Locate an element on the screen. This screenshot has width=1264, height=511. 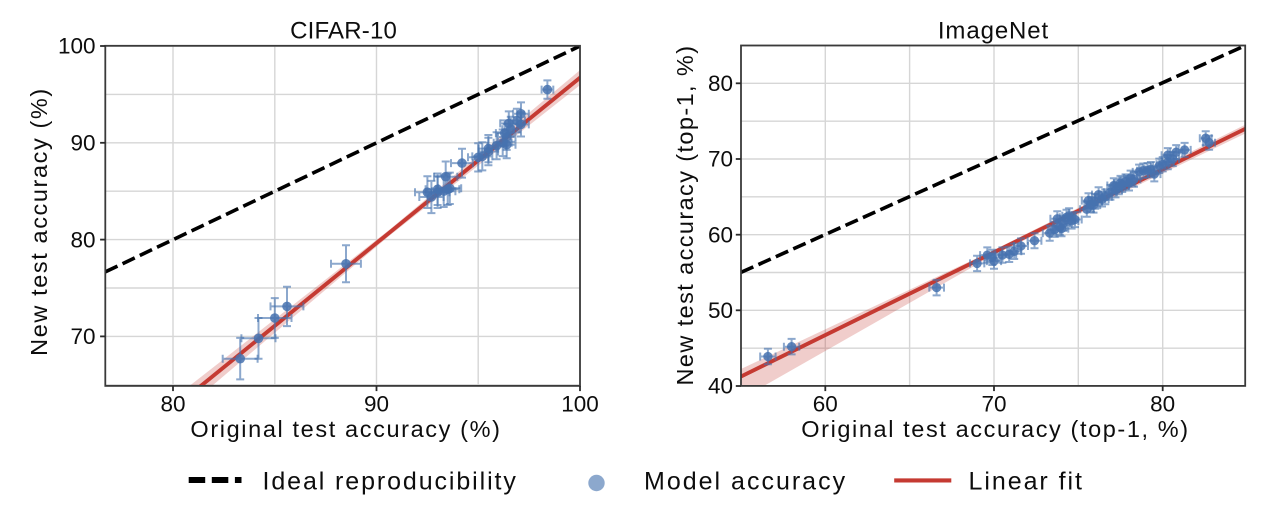
svg-text:Original test accuracy (top-1,: Original test accuracy (top-1, %) is located at coordinates (995, 429).